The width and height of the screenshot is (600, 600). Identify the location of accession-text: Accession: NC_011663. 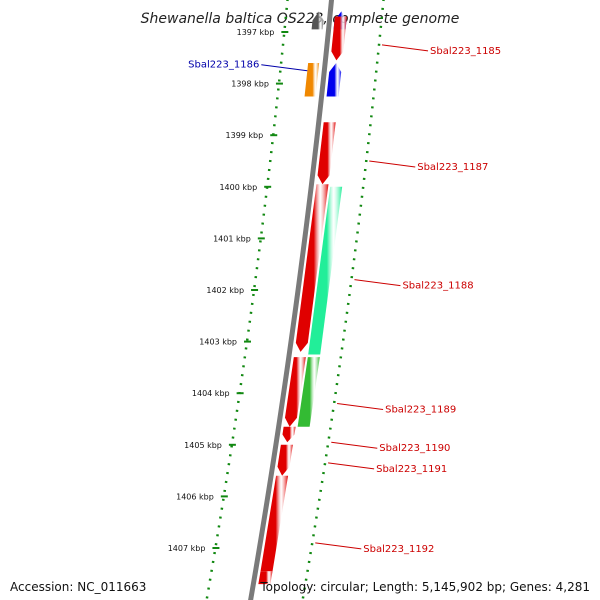
(78, 587).